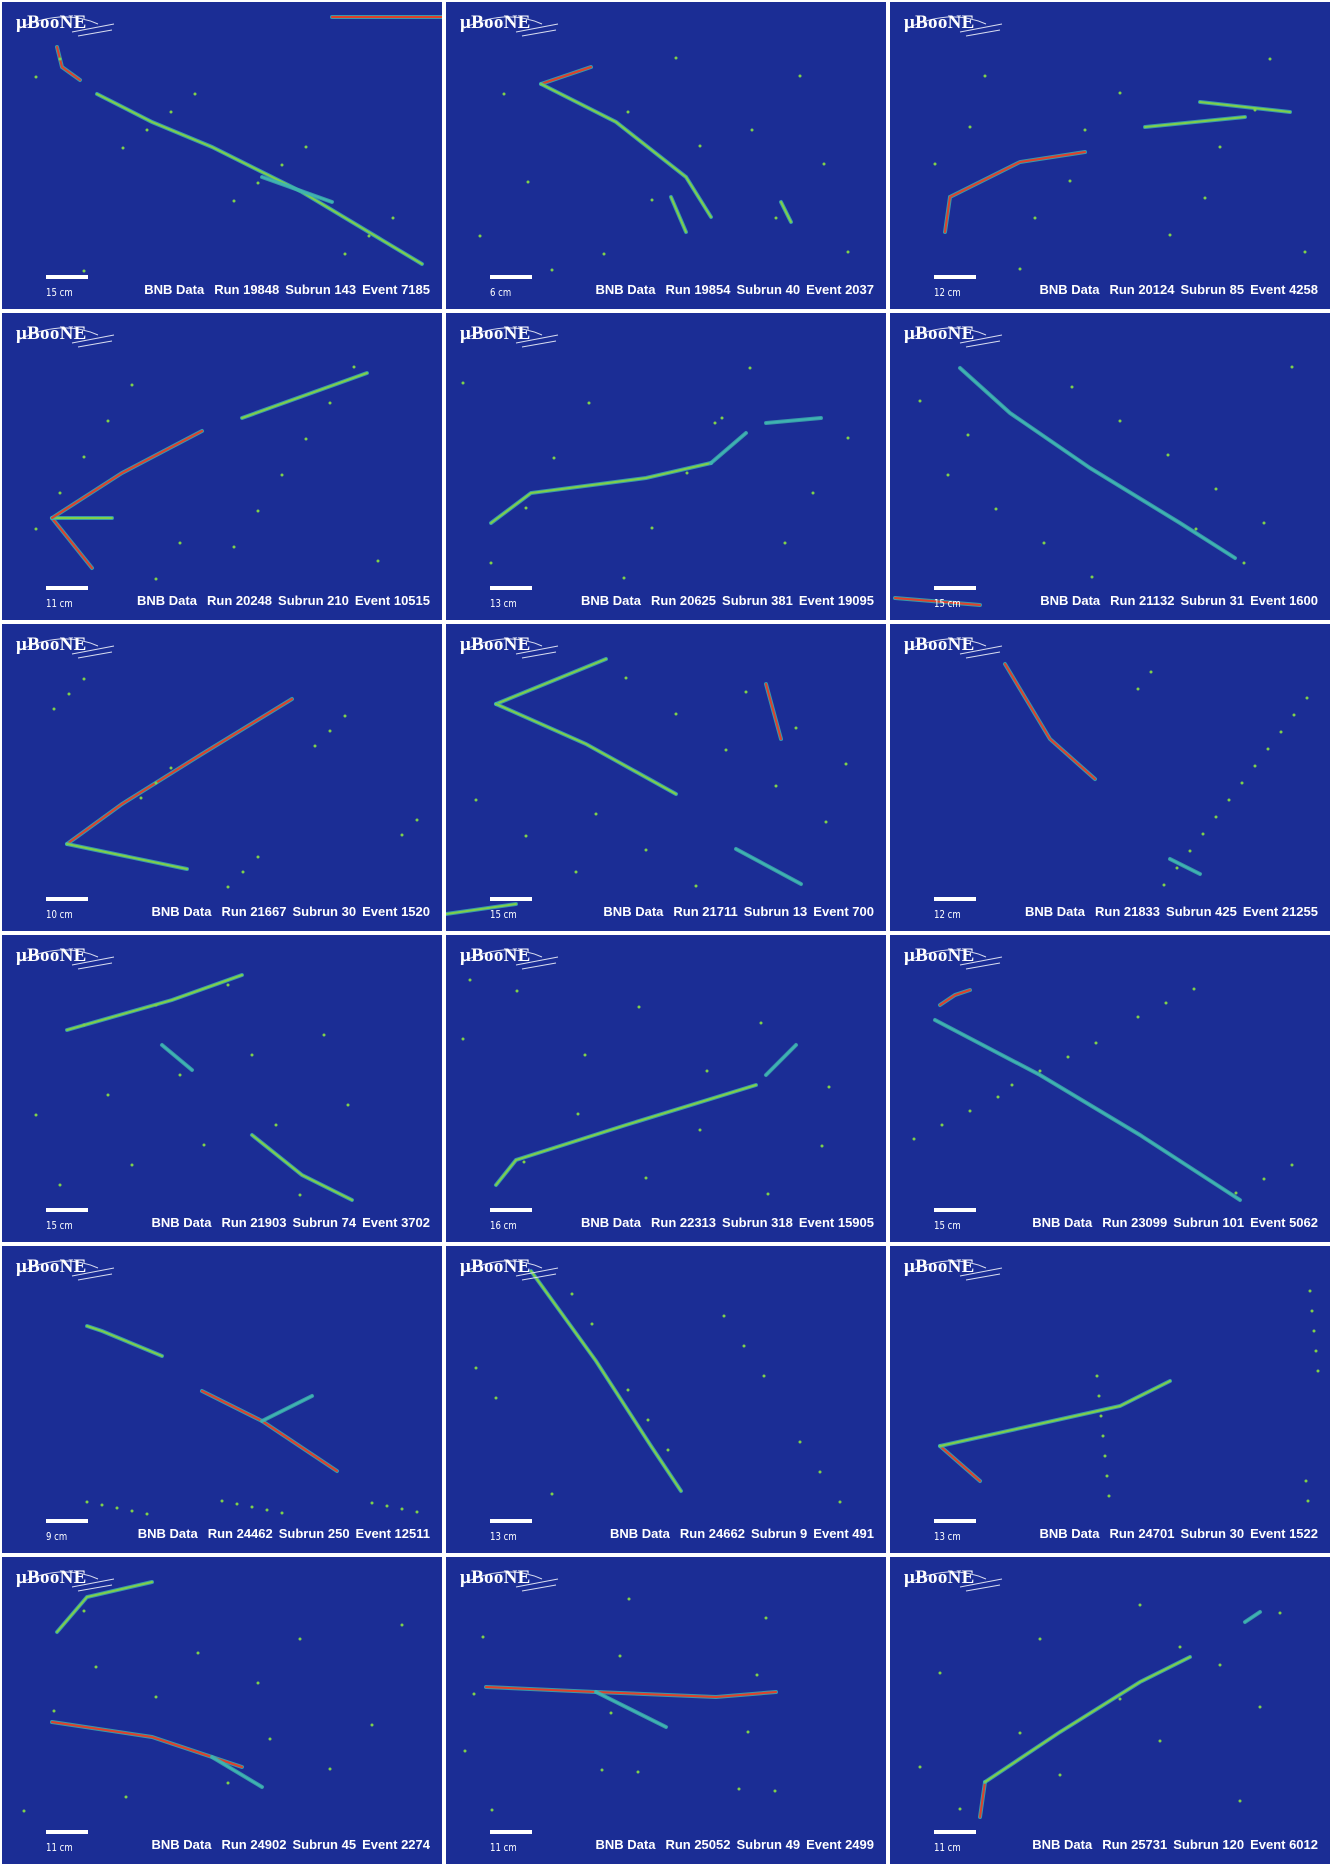 This screenshot has width=1333, height=1864. I want to click on scale-label: 11 cm, so click(947, 1847).